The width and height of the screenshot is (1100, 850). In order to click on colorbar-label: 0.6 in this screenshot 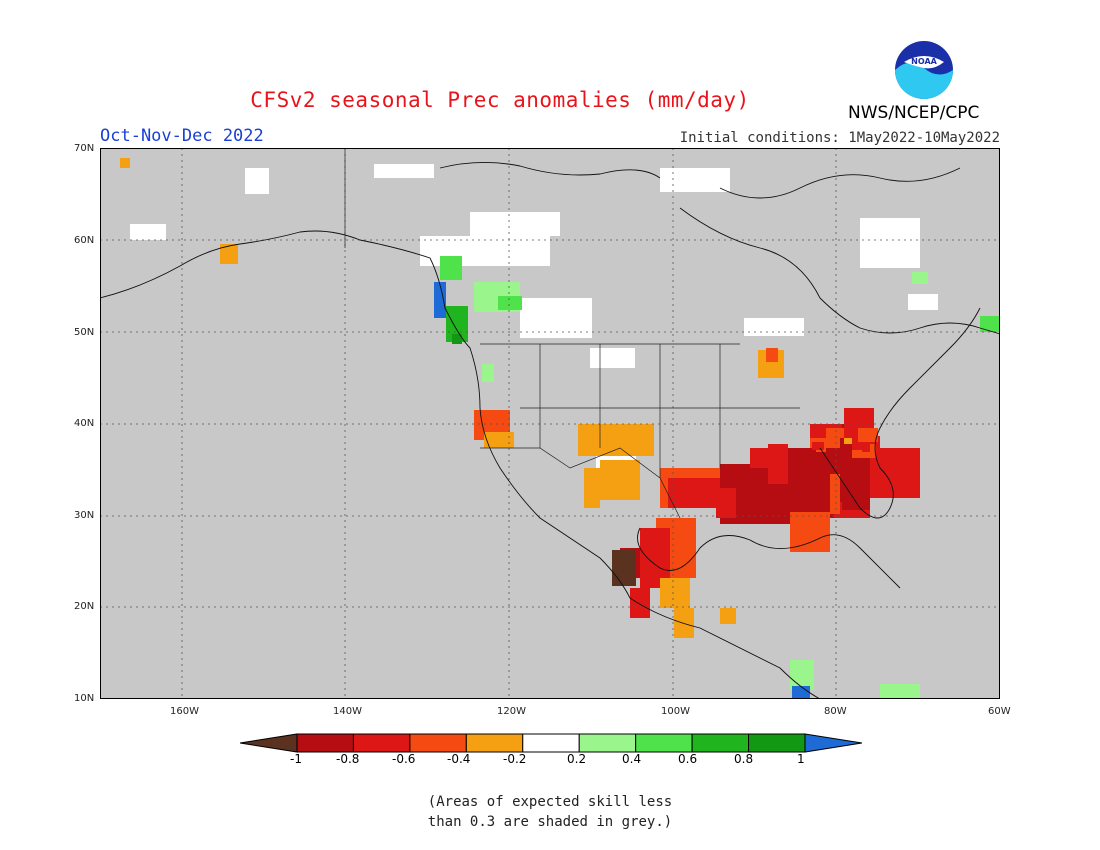, I will do `click(688, 759)`.